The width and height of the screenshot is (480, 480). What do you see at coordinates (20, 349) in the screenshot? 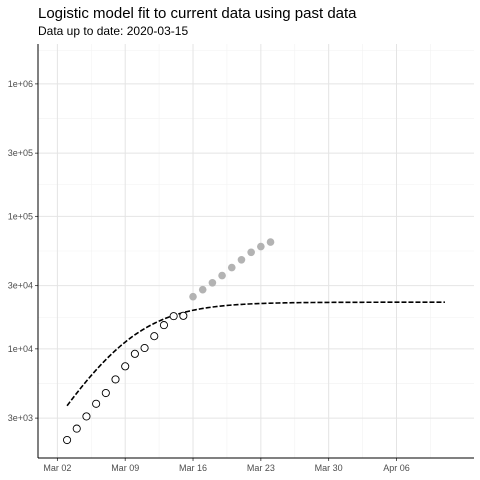
I see `y-tick-label: 1e+04` at bounding box center [20, 349].